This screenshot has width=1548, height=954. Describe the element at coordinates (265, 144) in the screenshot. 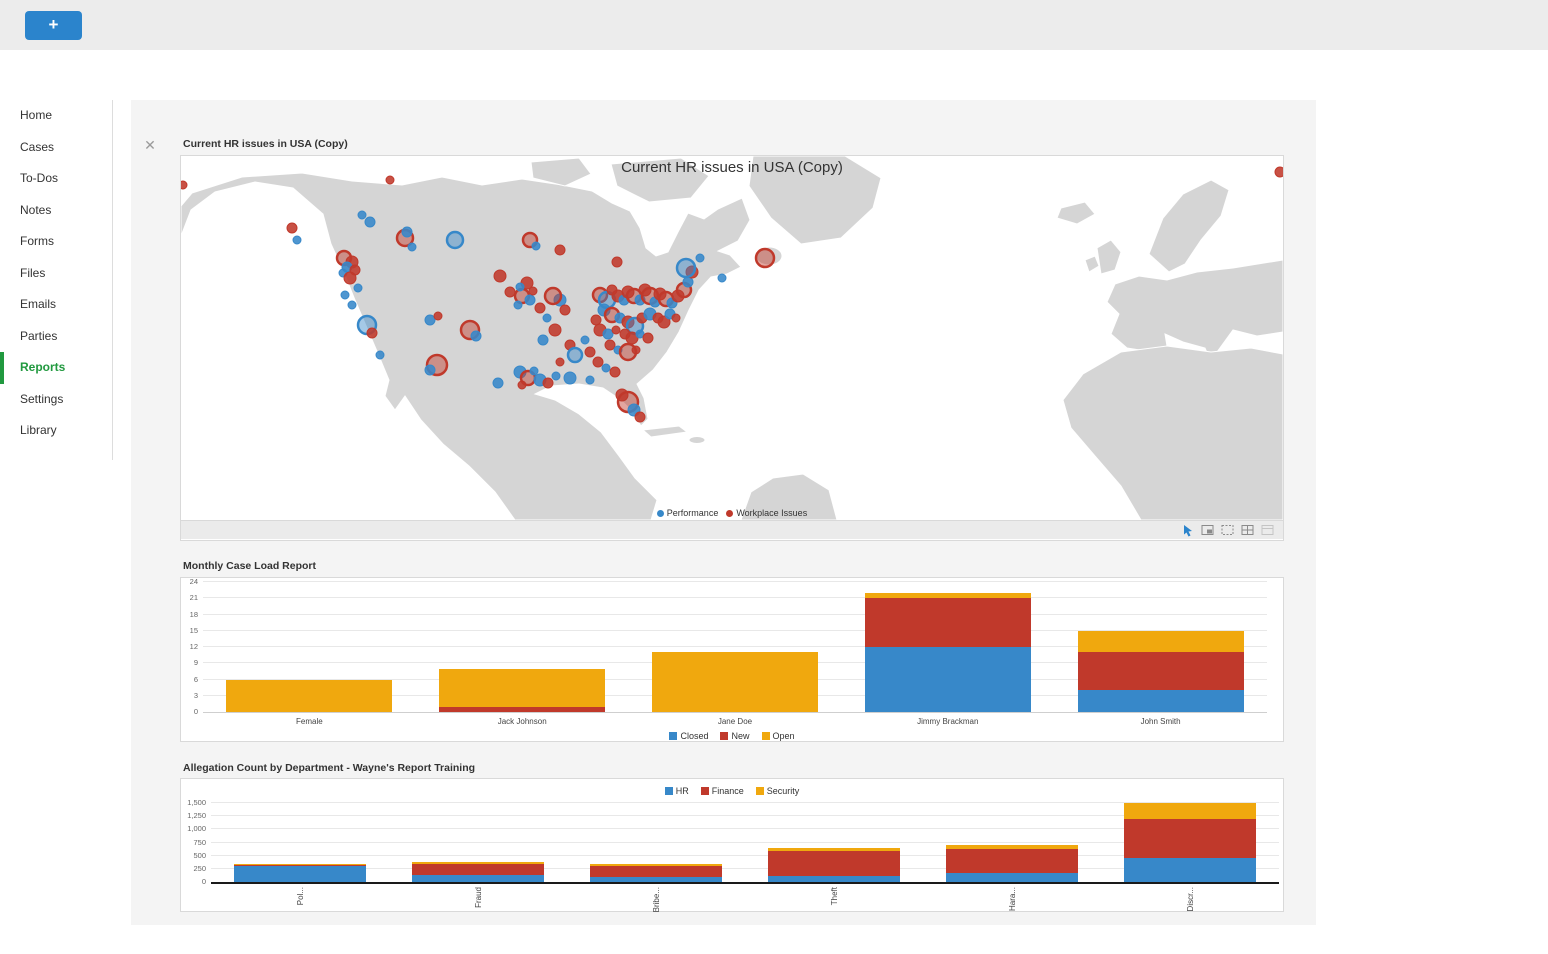

I see `panel-title-hr-map: Current HR issues in USA (Copy)` at that location.